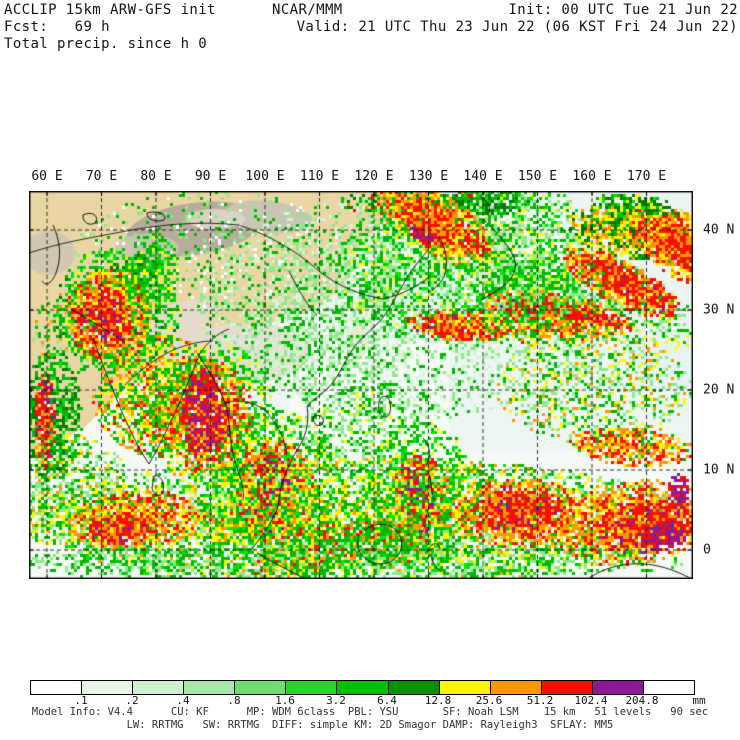 The height and width of the screenshot is (740, 740). Describe the element at coordinates (707, 550) in the screenshot. I see `lat-tick-label: 0` at that location.